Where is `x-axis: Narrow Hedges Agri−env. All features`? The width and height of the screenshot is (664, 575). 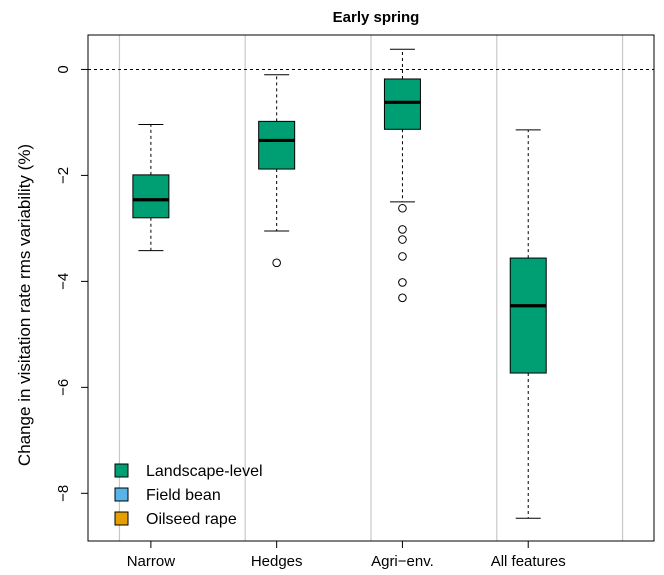 x-axis: Narrow Hedges Agri−env. All features is located at coordinates (346, 555).